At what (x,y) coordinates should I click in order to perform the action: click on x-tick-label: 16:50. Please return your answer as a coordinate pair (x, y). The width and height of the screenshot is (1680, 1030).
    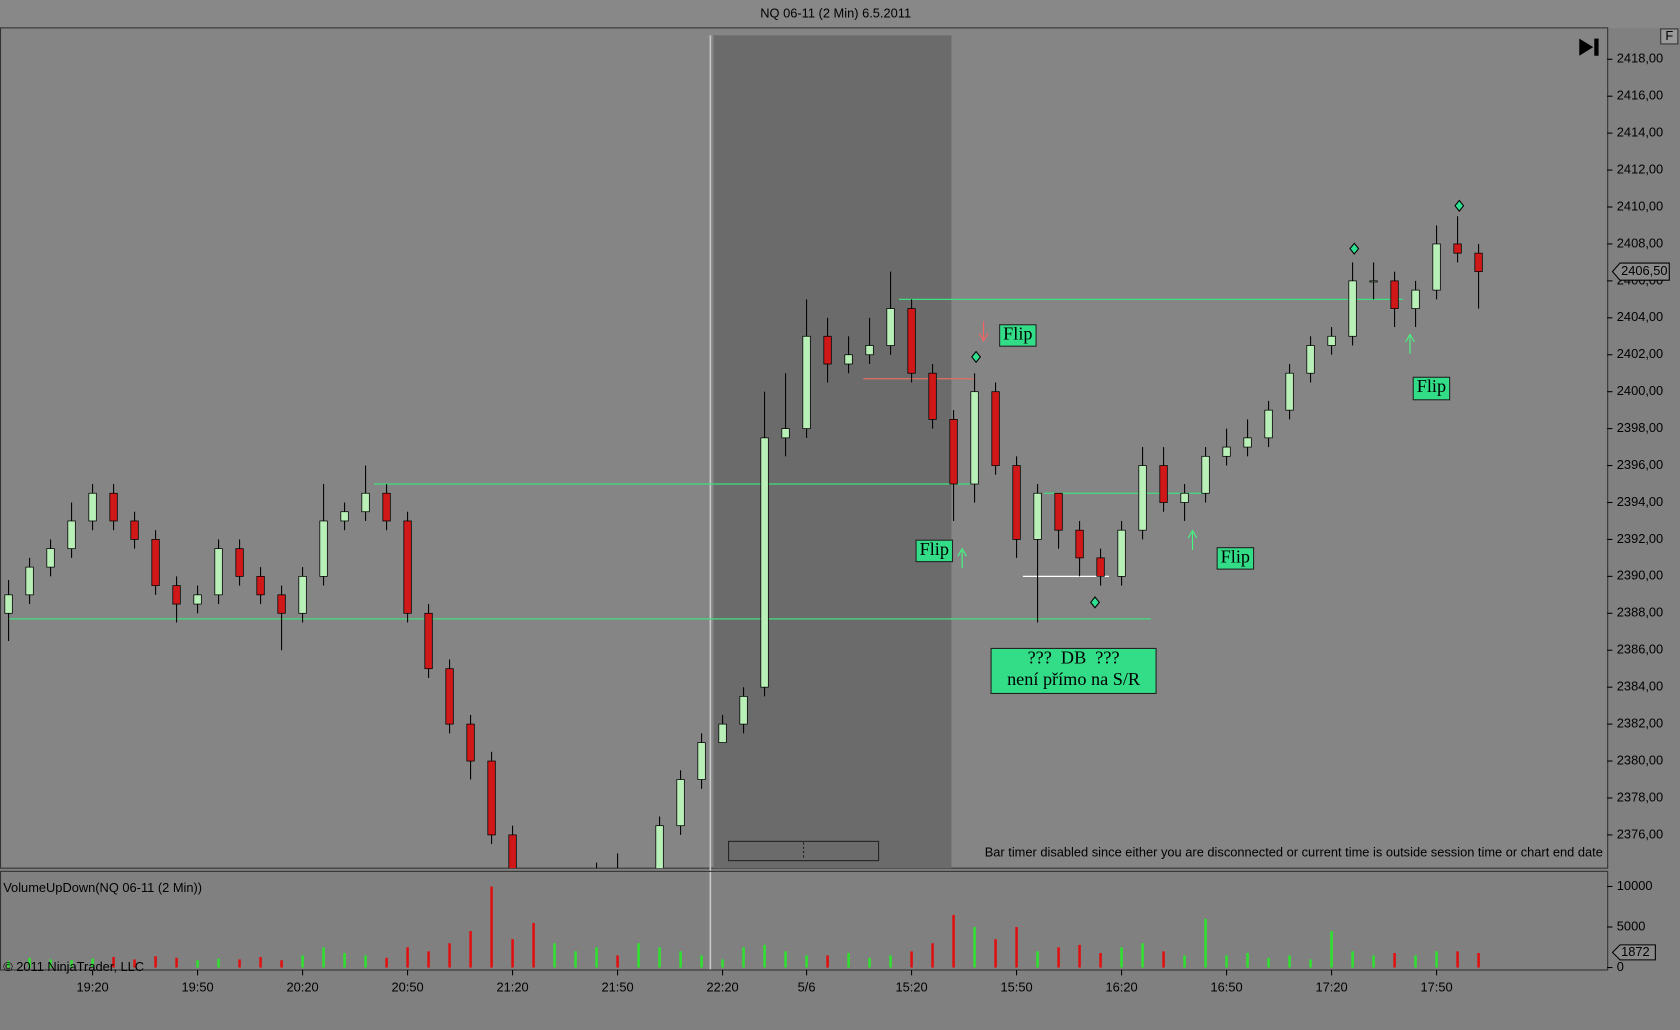
    Looking at the image, I should click on (1226, 987).